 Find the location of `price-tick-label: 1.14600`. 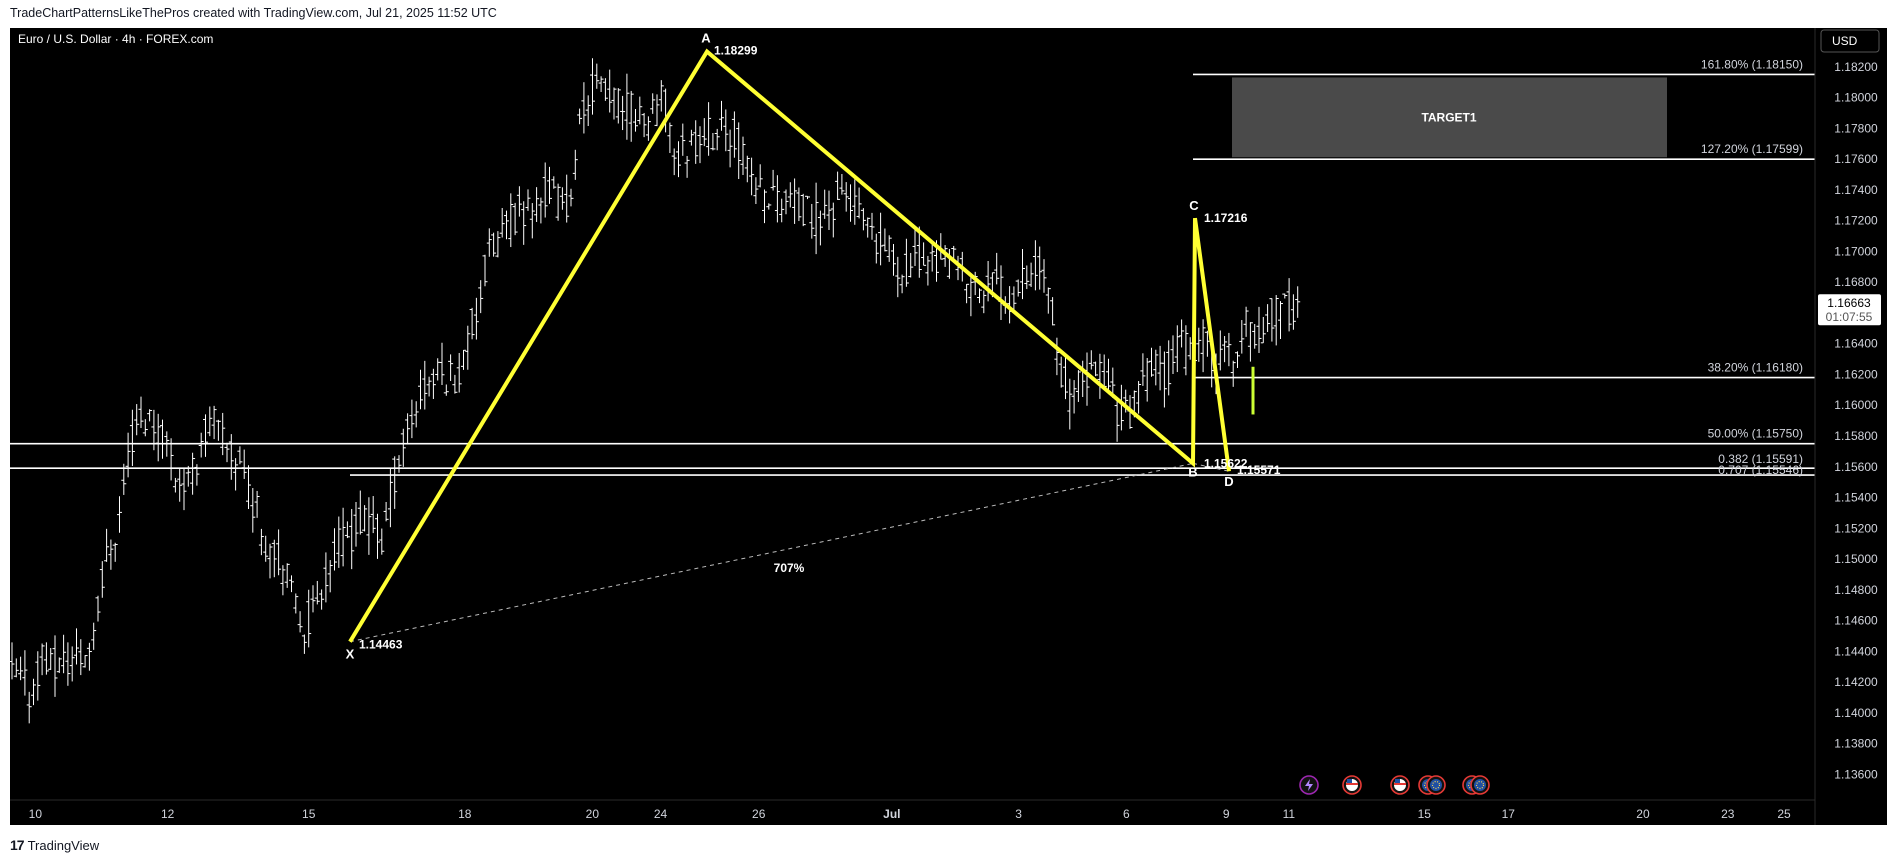

price-tick-label: 1.14600 is located at coordinates (1856, 621).